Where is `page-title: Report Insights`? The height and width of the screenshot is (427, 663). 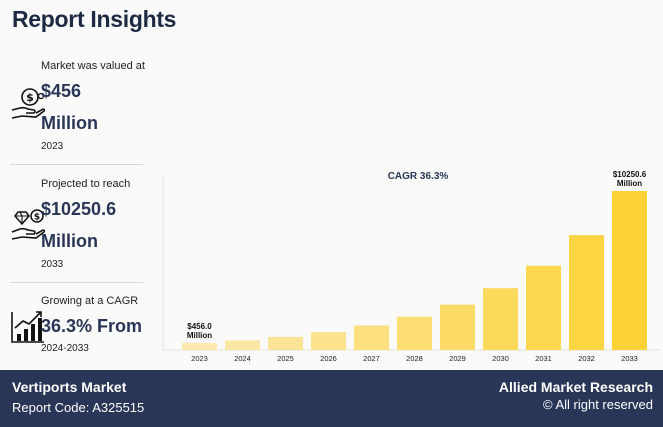 page-title: Report Insights is located at coordinates (94, 19).